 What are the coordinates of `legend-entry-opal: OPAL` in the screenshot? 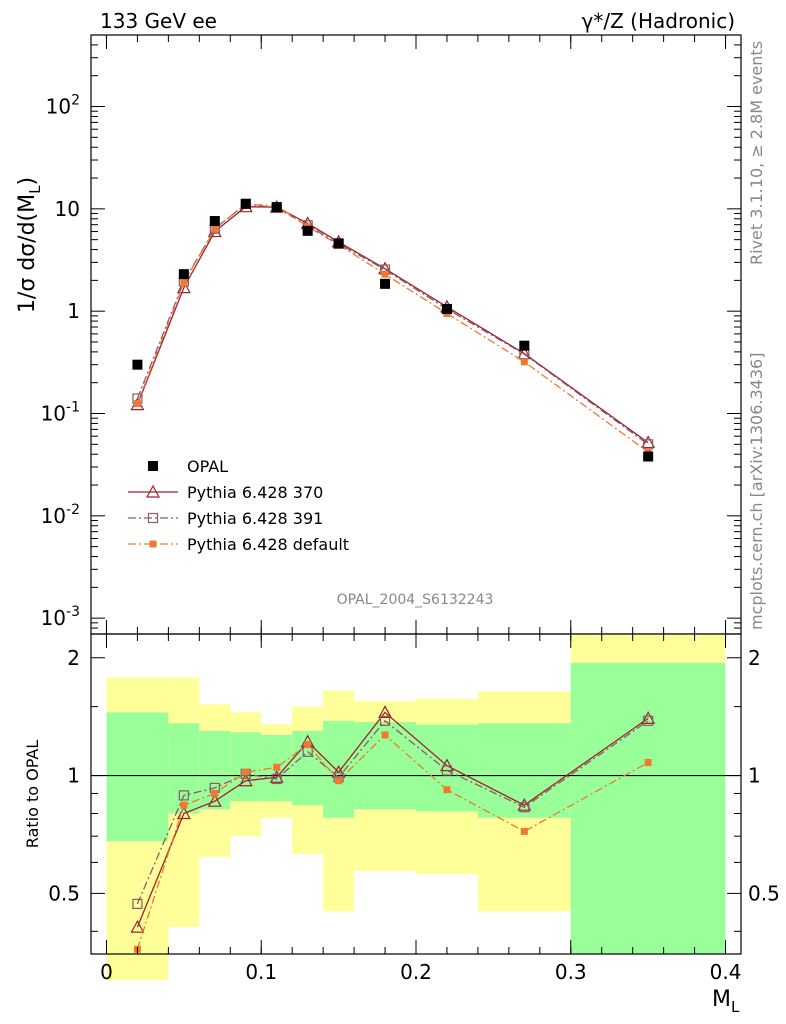 It's located at (188, 466).